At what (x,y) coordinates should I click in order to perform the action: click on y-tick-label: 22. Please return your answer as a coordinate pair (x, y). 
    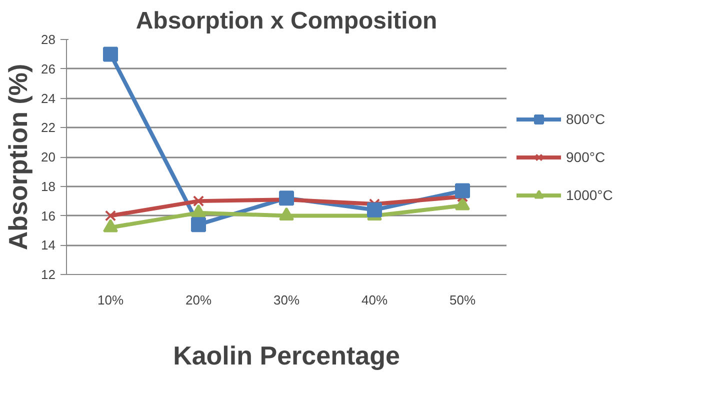
    Looking at the image, I should click on (48, 128).